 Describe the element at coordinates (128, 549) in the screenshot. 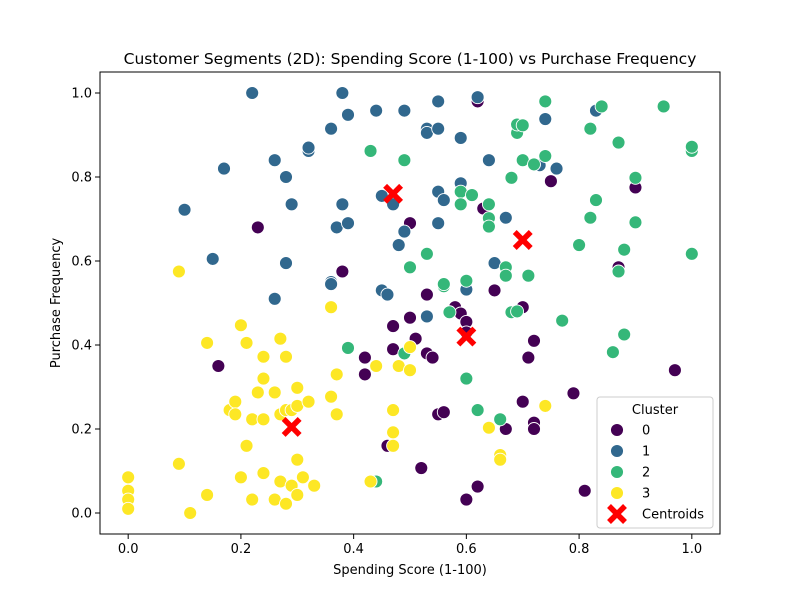

I see `x-tick-label: 0.0` at that location.